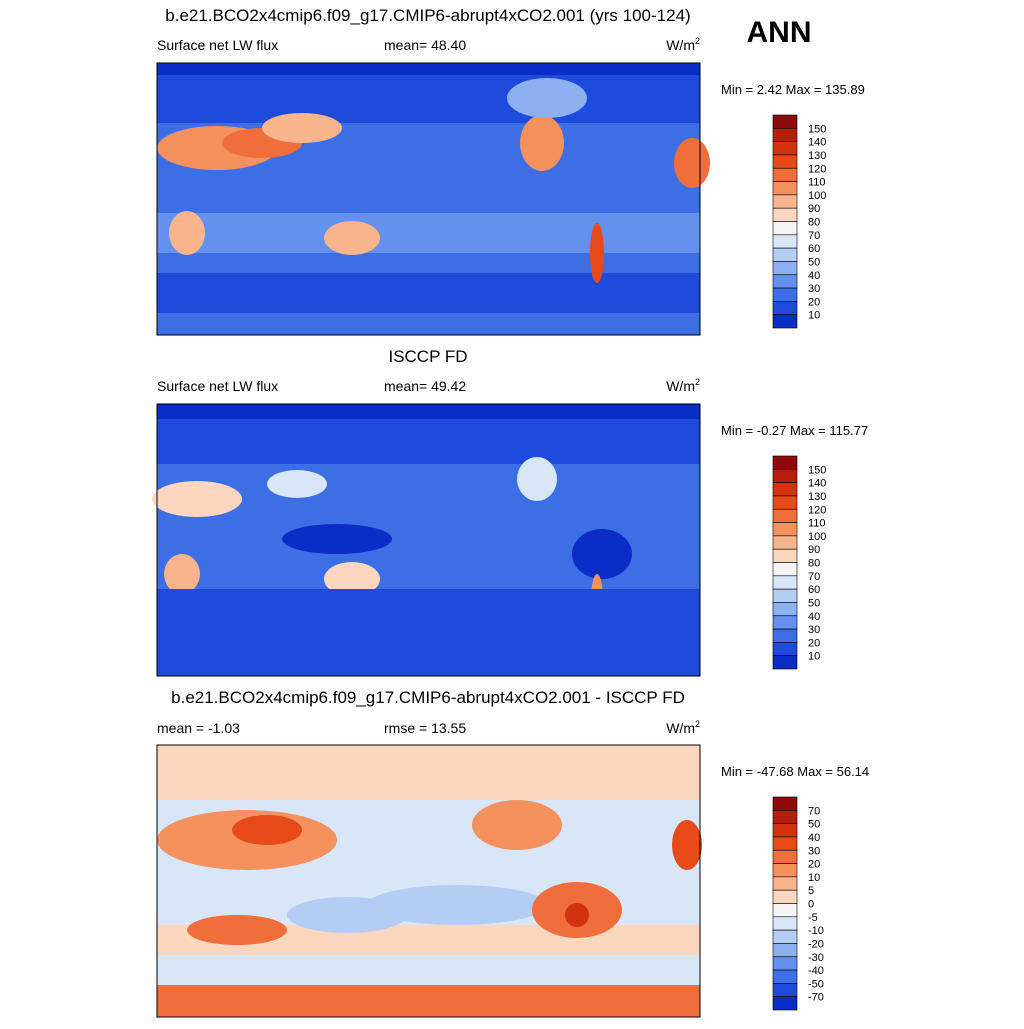 This screenshot has height=1029, width=1024. Describe the element at coordinates (811, 891) in the screenshot. I see `colorbar-label: 5` at that location.